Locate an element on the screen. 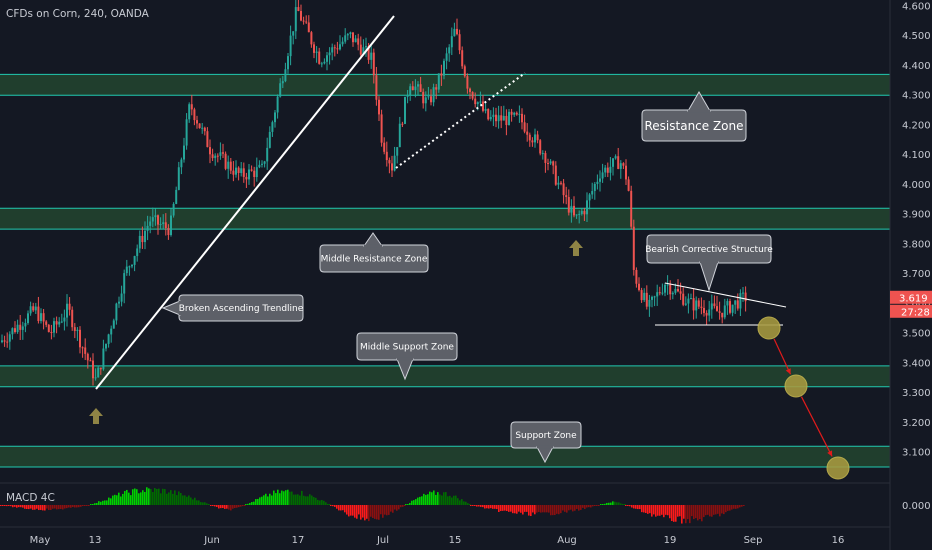 The width and height of the screenshot is (932, 550). x-tick-label: Jun is located at coordinates (211, 540).